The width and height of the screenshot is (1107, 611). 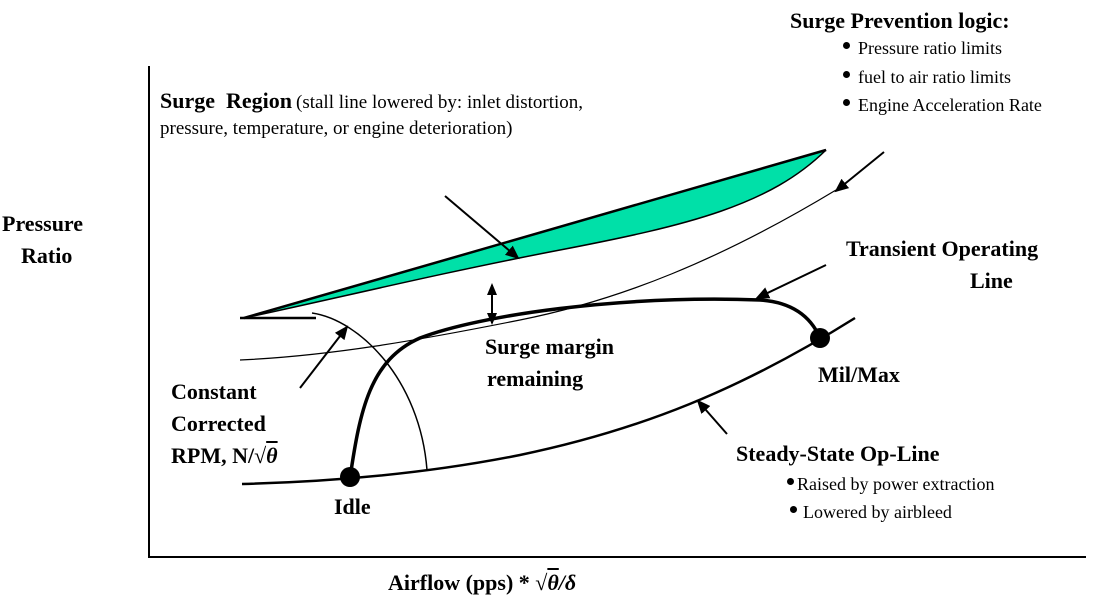 I want to click on rpm-label-prefix: RPM, N/, so click(x=213, y=455).